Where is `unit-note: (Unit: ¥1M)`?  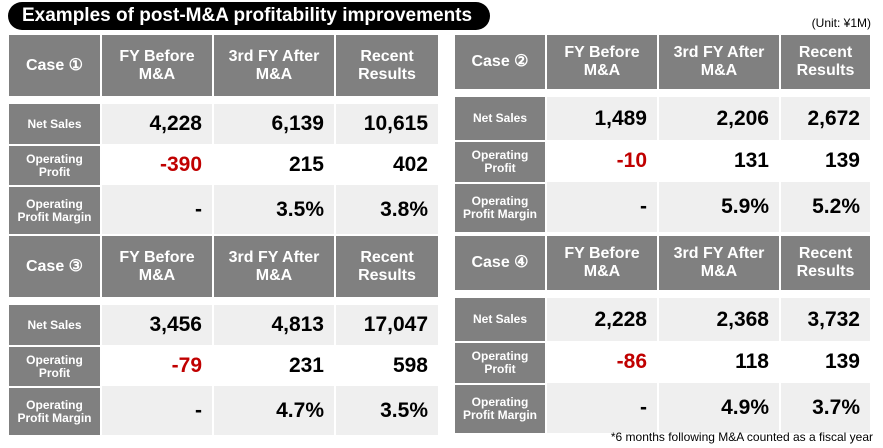 unit-note: (Unit: ¥1M) is located at coordinates (841, 23).